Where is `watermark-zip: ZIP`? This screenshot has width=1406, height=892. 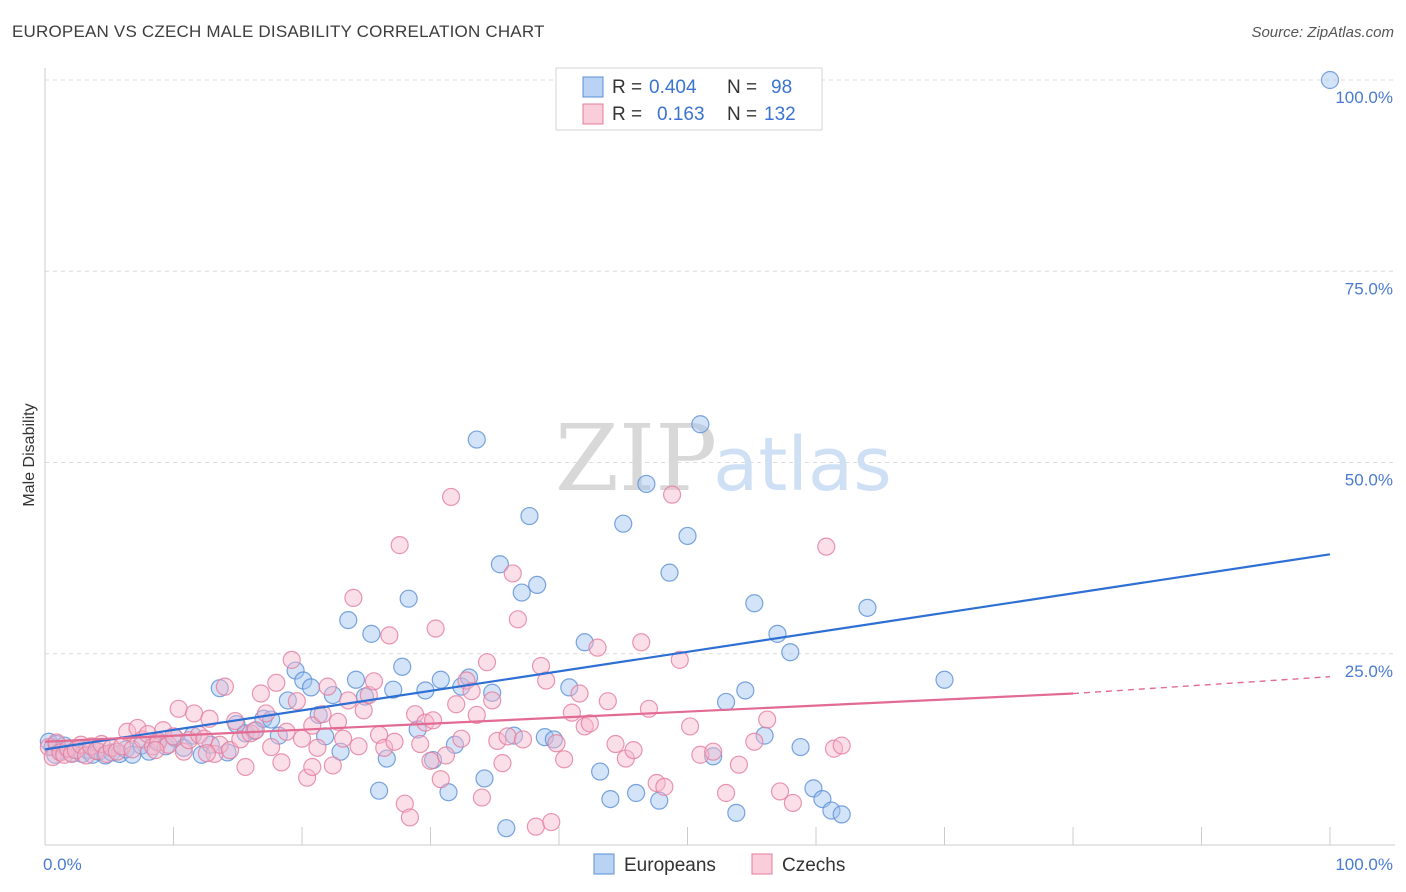 watermark-zip: ZIP is located at coordinates (636, 458).